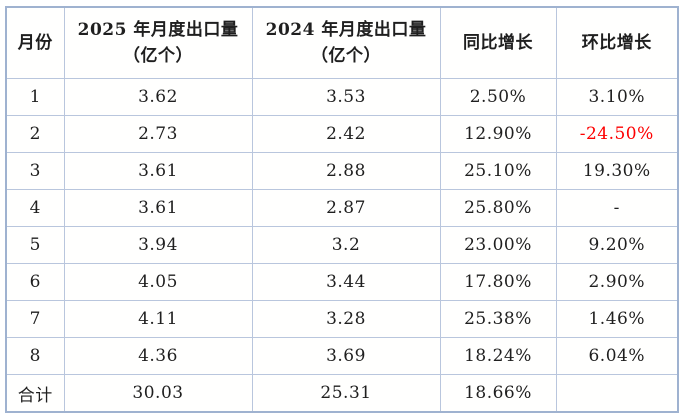  What do you see at coordinates (346, 42) in the screenshot?
I see `header-2024-volume: 2024 年月度出口量 （亿个）` at bounding box center [346, 42].